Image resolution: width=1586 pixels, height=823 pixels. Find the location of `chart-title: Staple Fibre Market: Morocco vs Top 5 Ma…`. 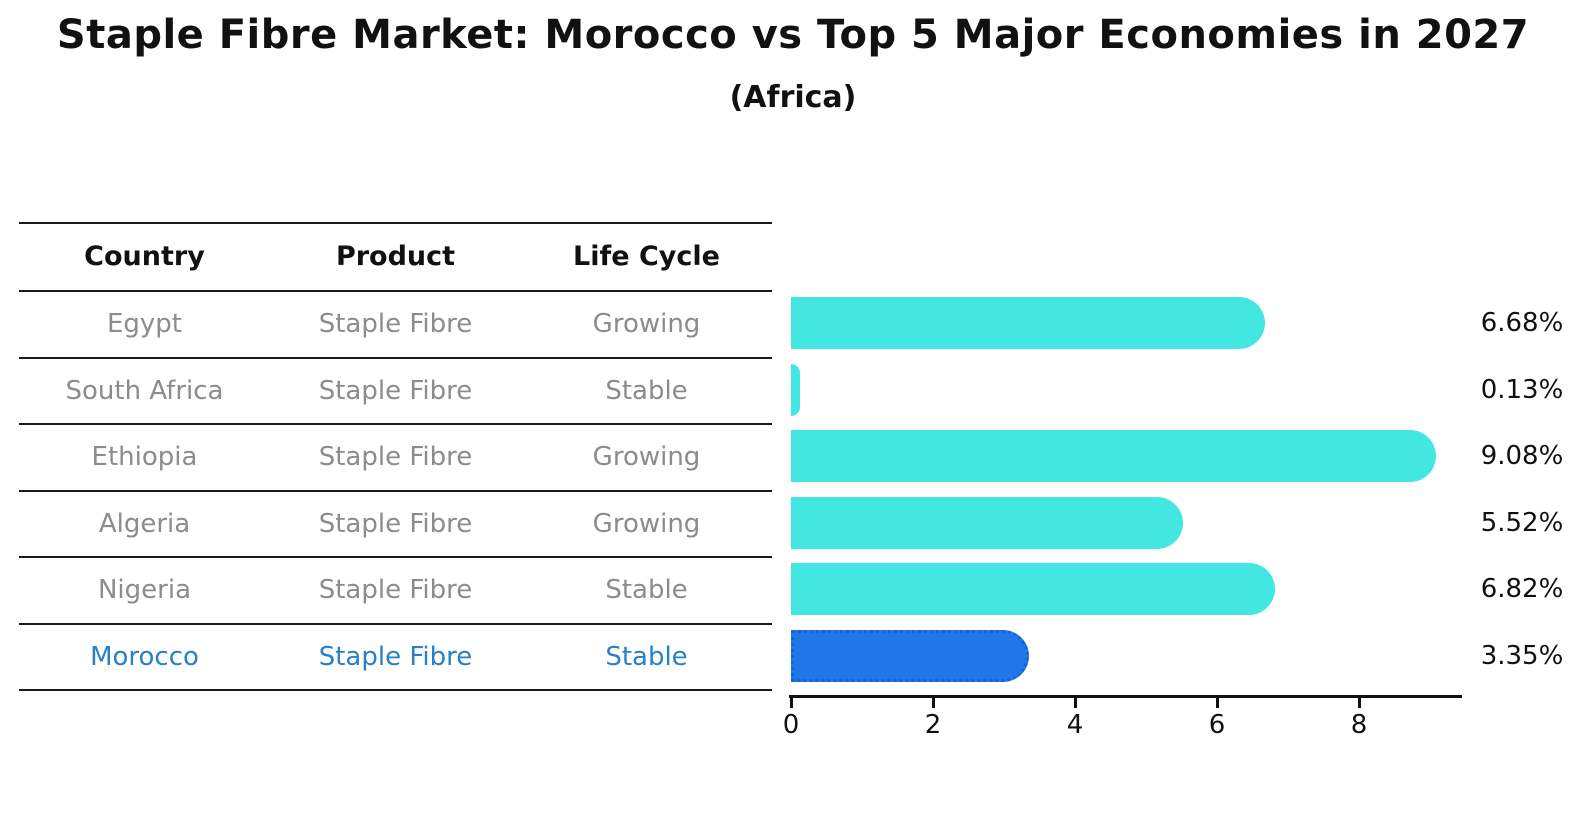

chart-title: Staple Fibre Market: Morocco vs Top 5 Ma… is located at coordinates (793, 35).